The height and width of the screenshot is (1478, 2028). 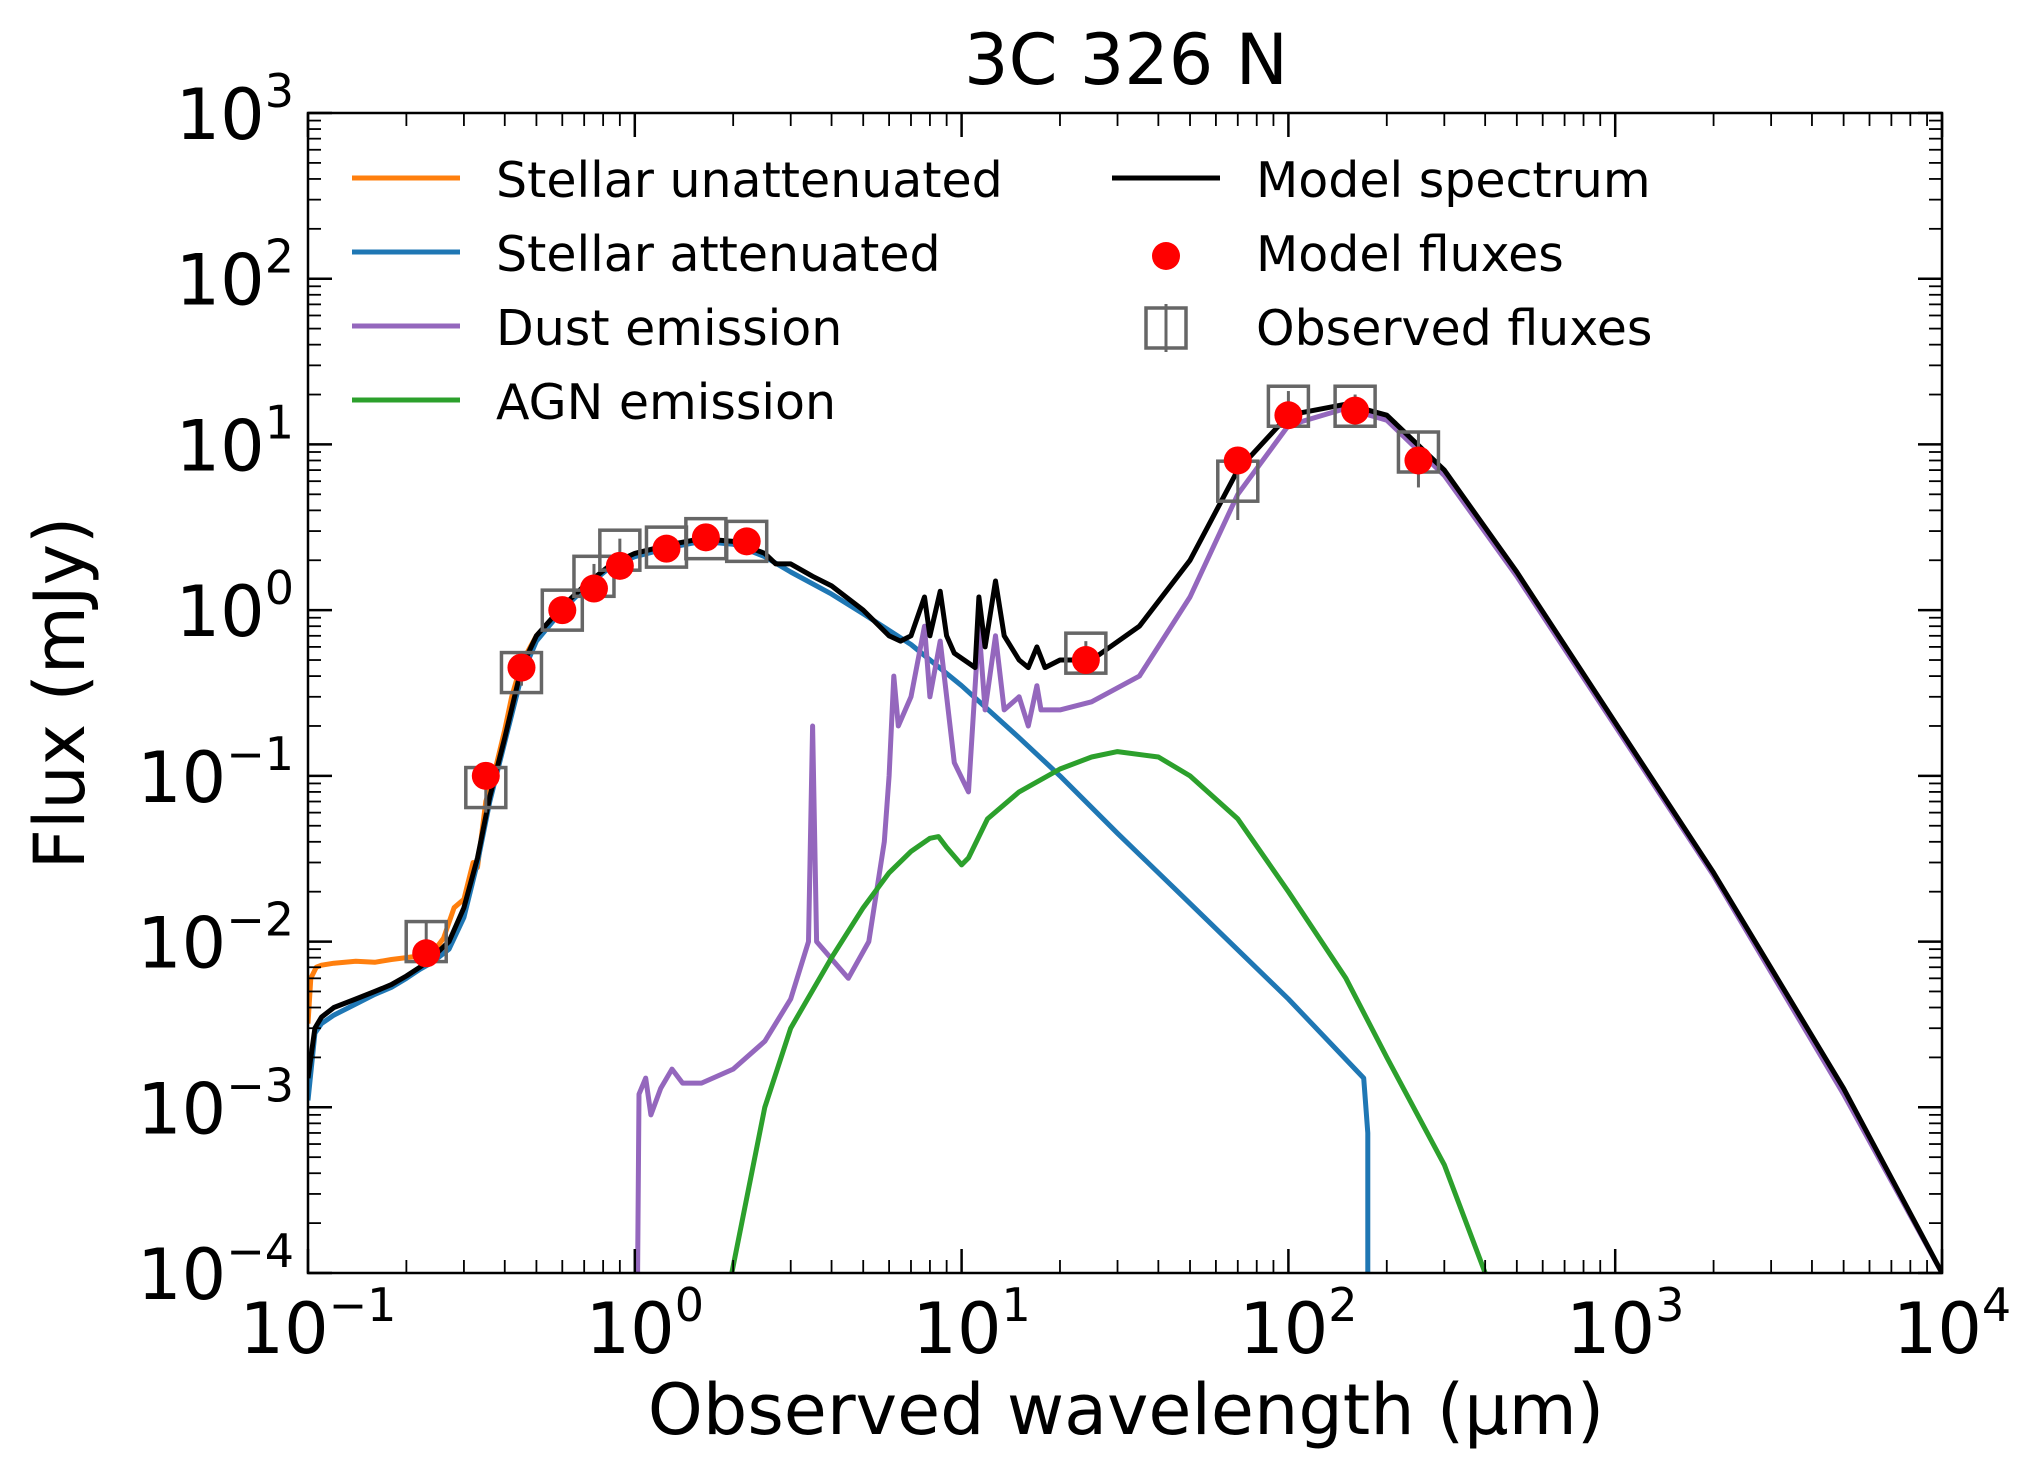 What do you see at coordinates (235, 441) in the screenshot?
I see `y-tick-label: 10¹` at bounding box center [235, 441].